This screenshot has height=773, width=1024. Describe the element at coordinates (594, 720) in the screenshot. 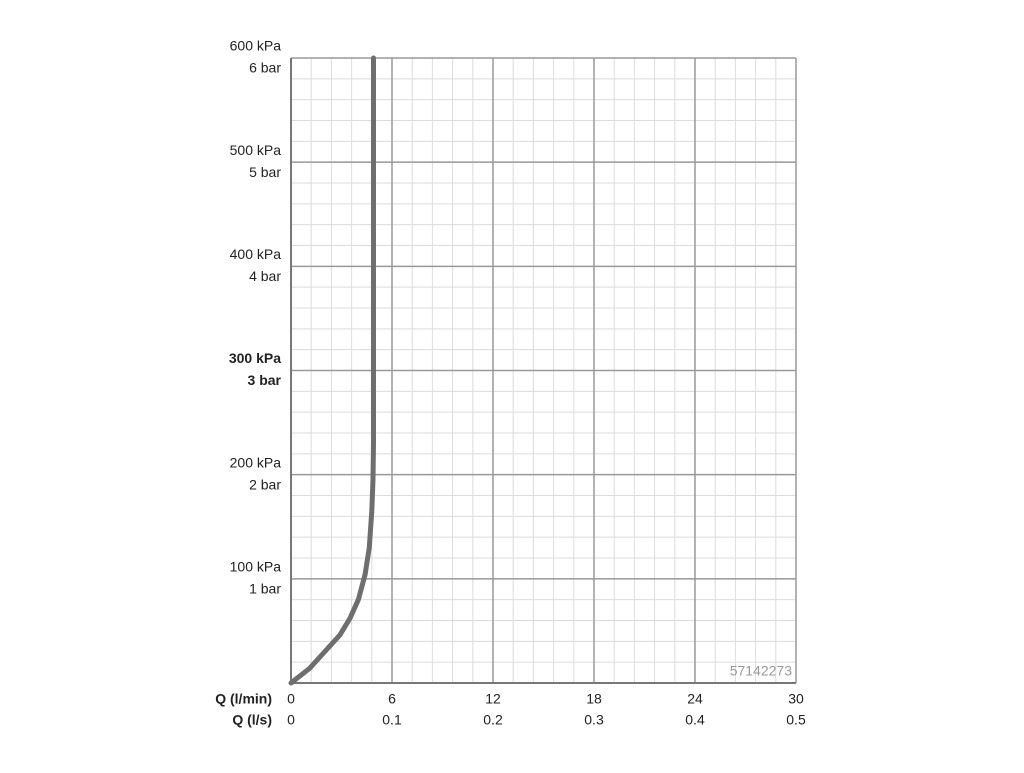

I see `x2-tick-label: 0.3` at that location.